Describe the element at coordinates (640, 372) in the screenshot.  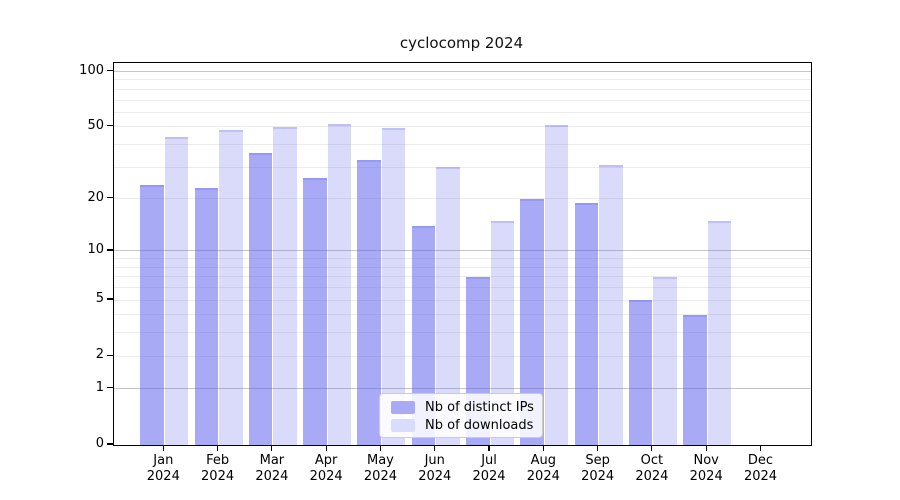
I see `bar-oct-ips` at that location.